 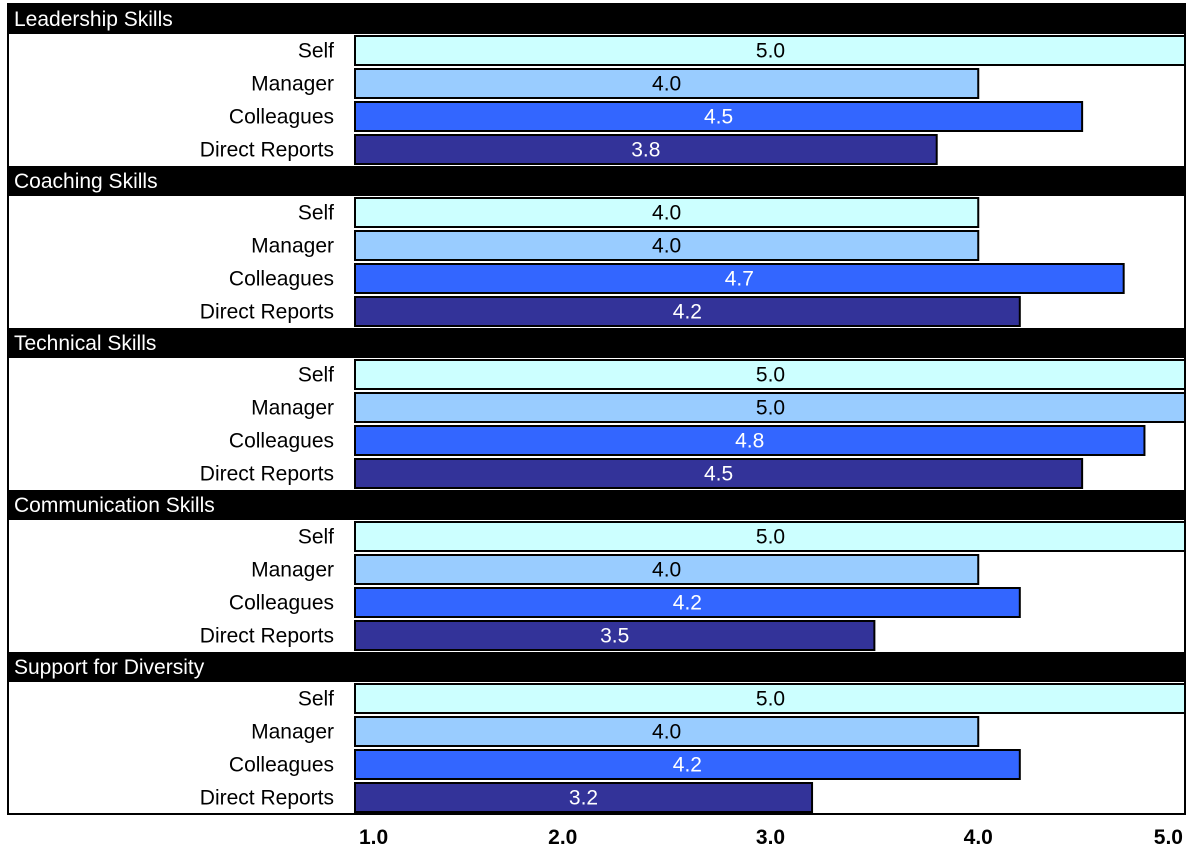 I want to click on bar-technical-skills-direct-reports, so click(x=719, y=473).